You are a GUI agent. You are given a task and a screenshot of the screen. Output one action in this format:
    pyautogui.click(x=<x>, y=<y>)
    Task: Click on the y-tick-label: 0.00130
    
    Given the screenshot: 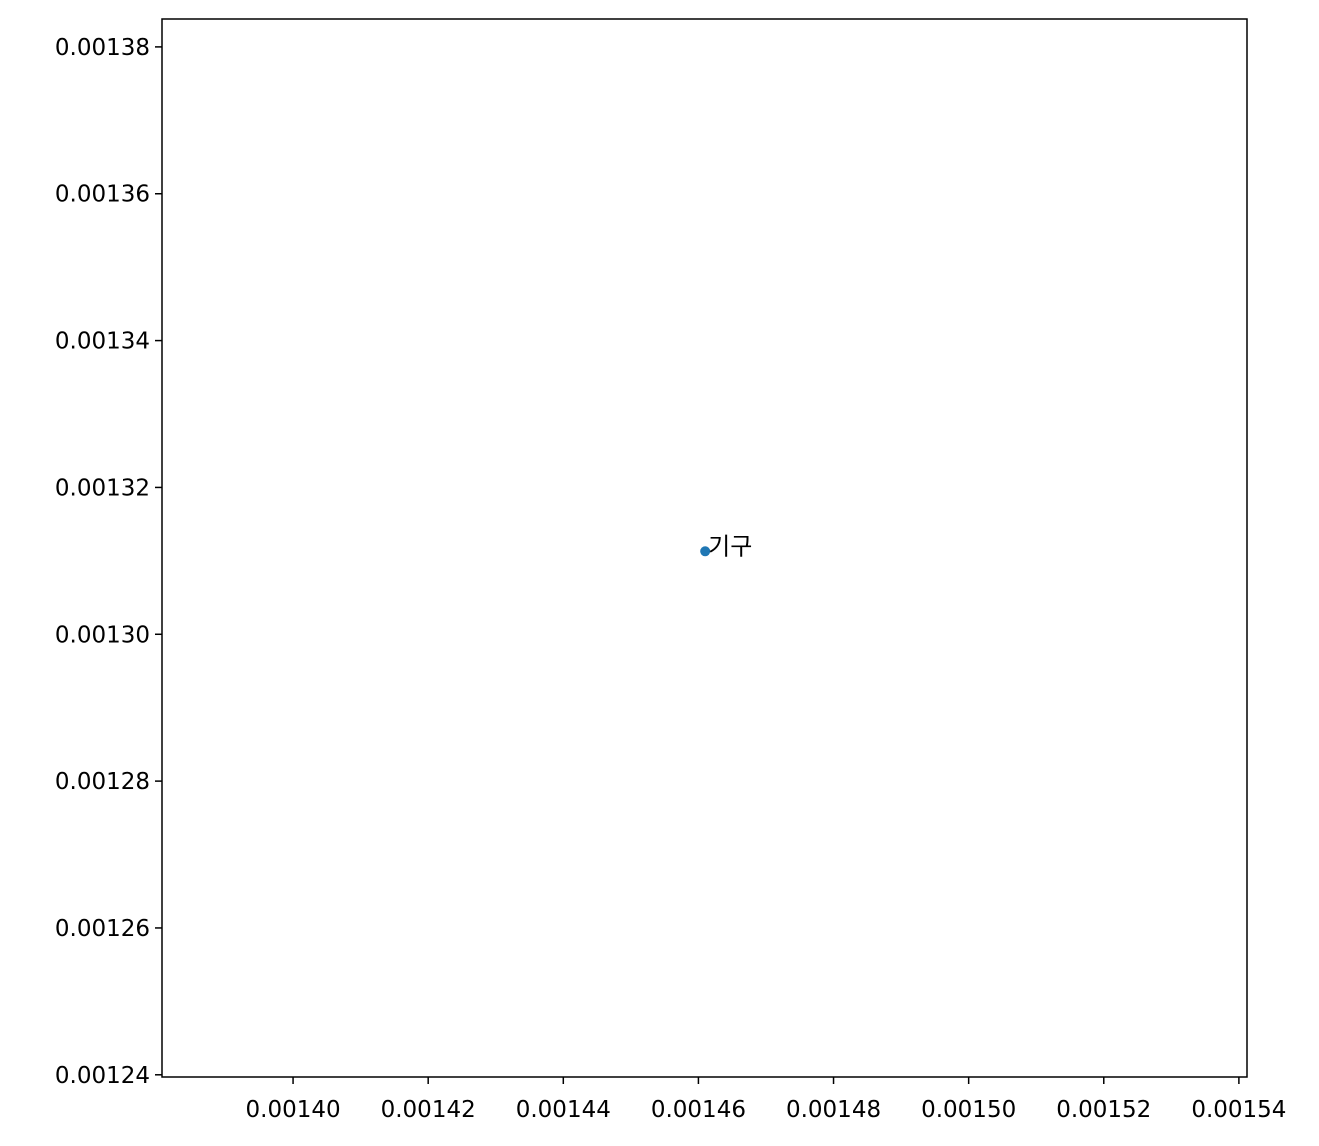 What is the action you would take?
    pyautogui.click(x=102, y=635)
    